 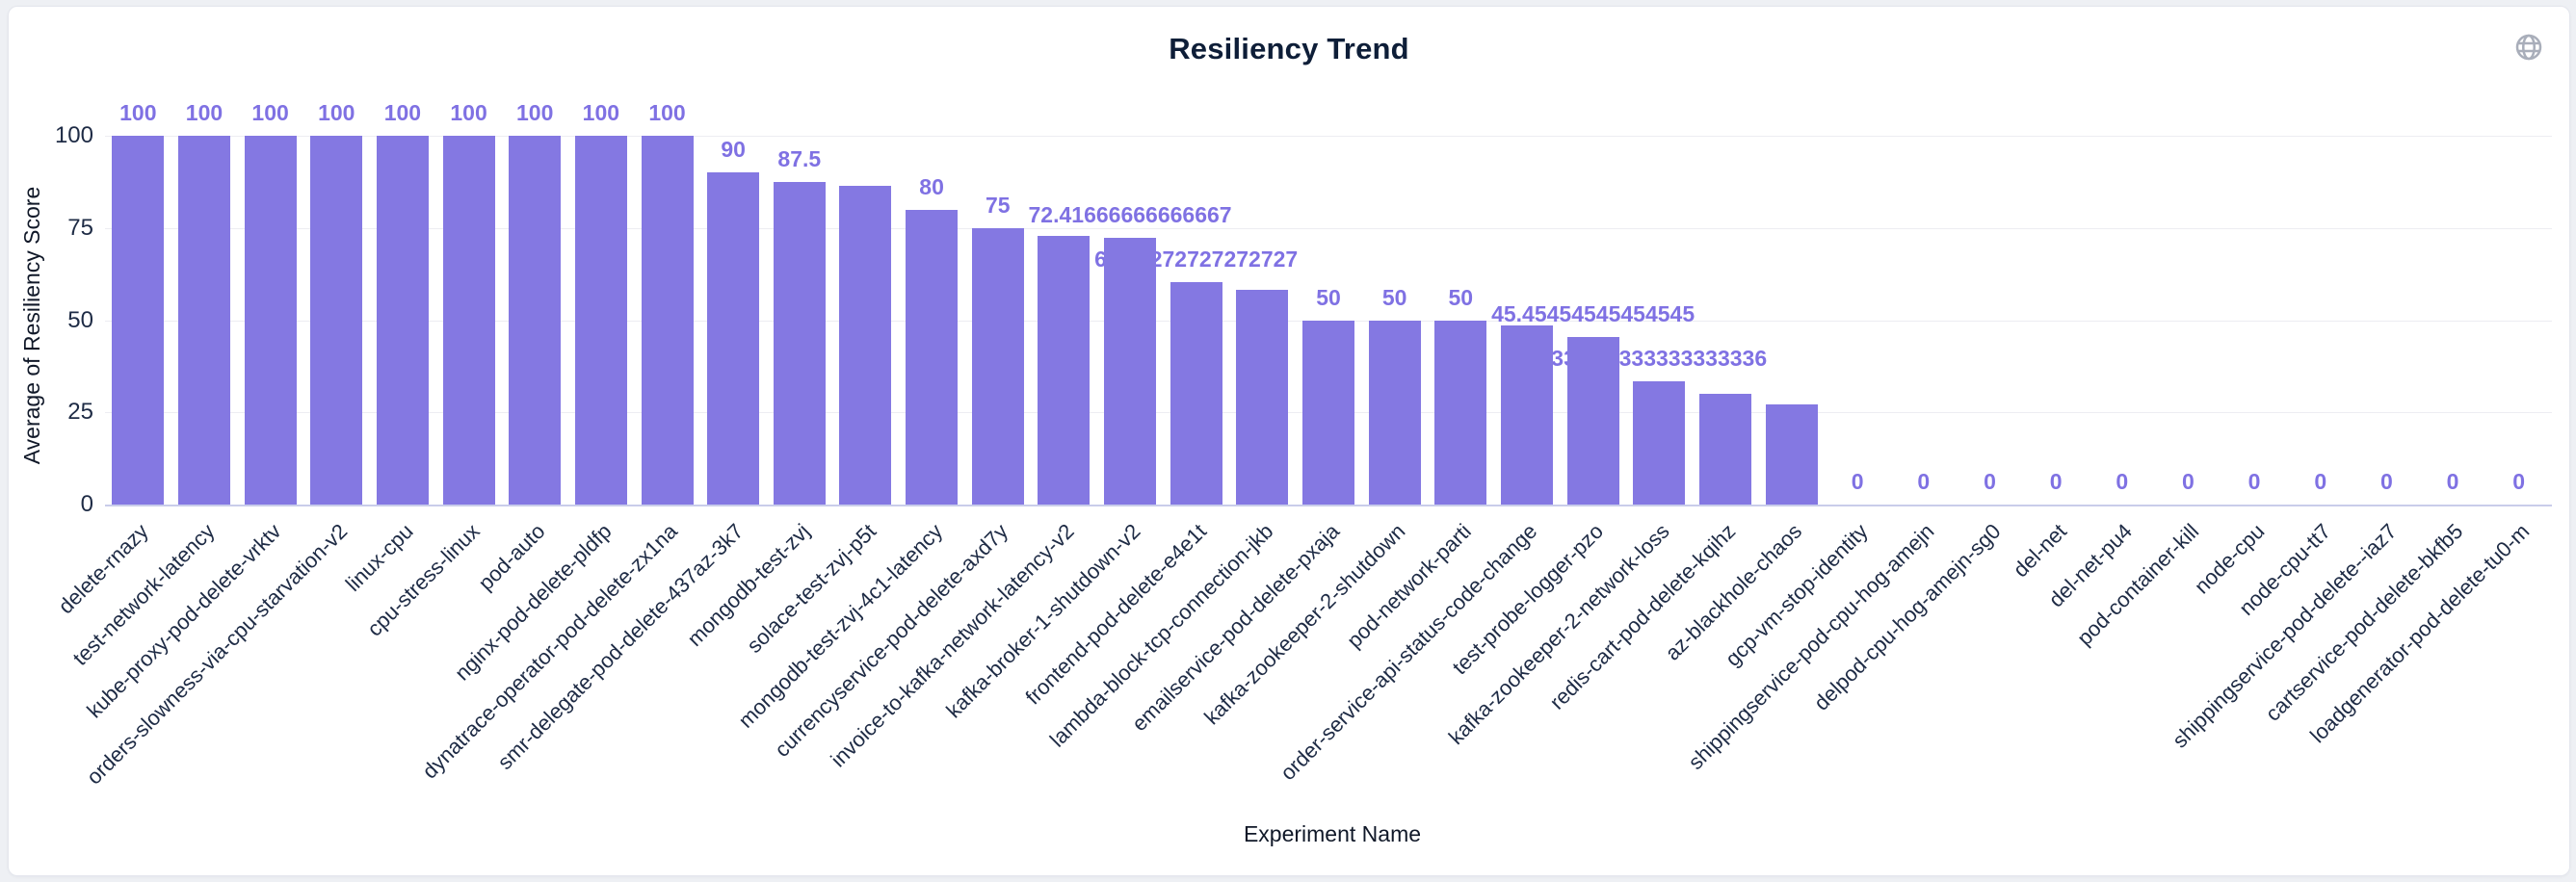 I want to click on x-axis-line, so click(x=1328, y=505).